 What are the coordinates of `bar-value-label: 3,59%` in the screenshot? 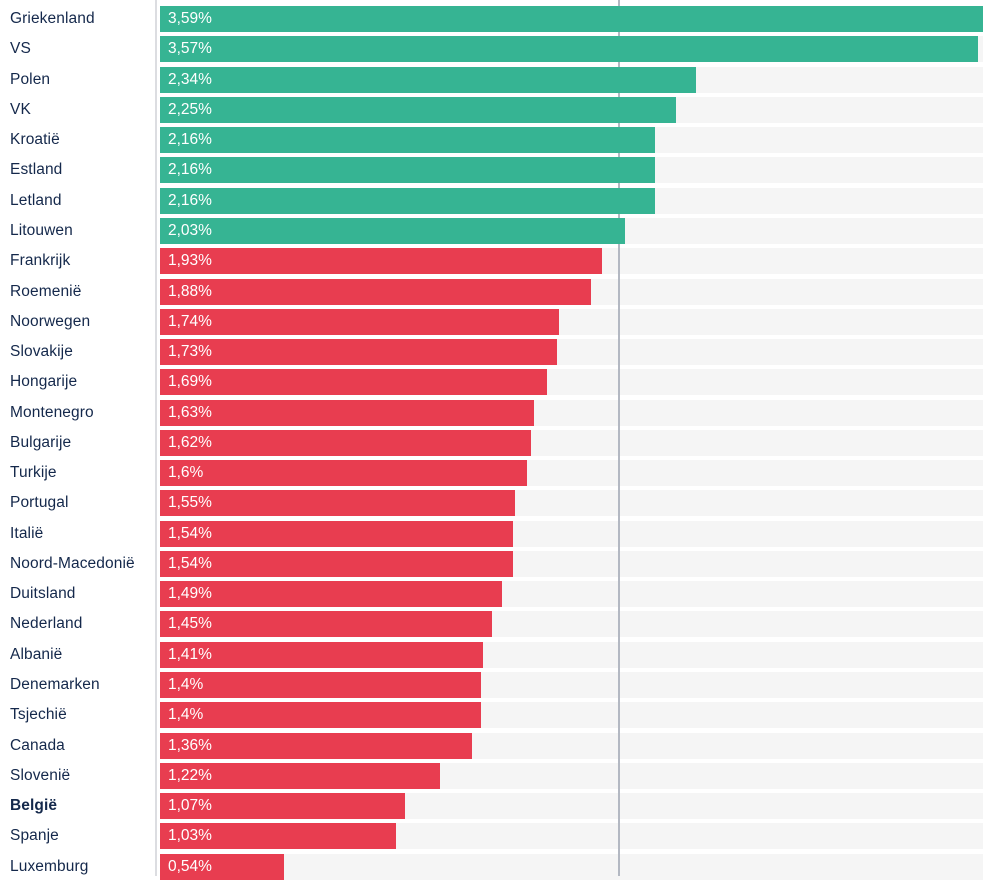 It's located at (190, 19).